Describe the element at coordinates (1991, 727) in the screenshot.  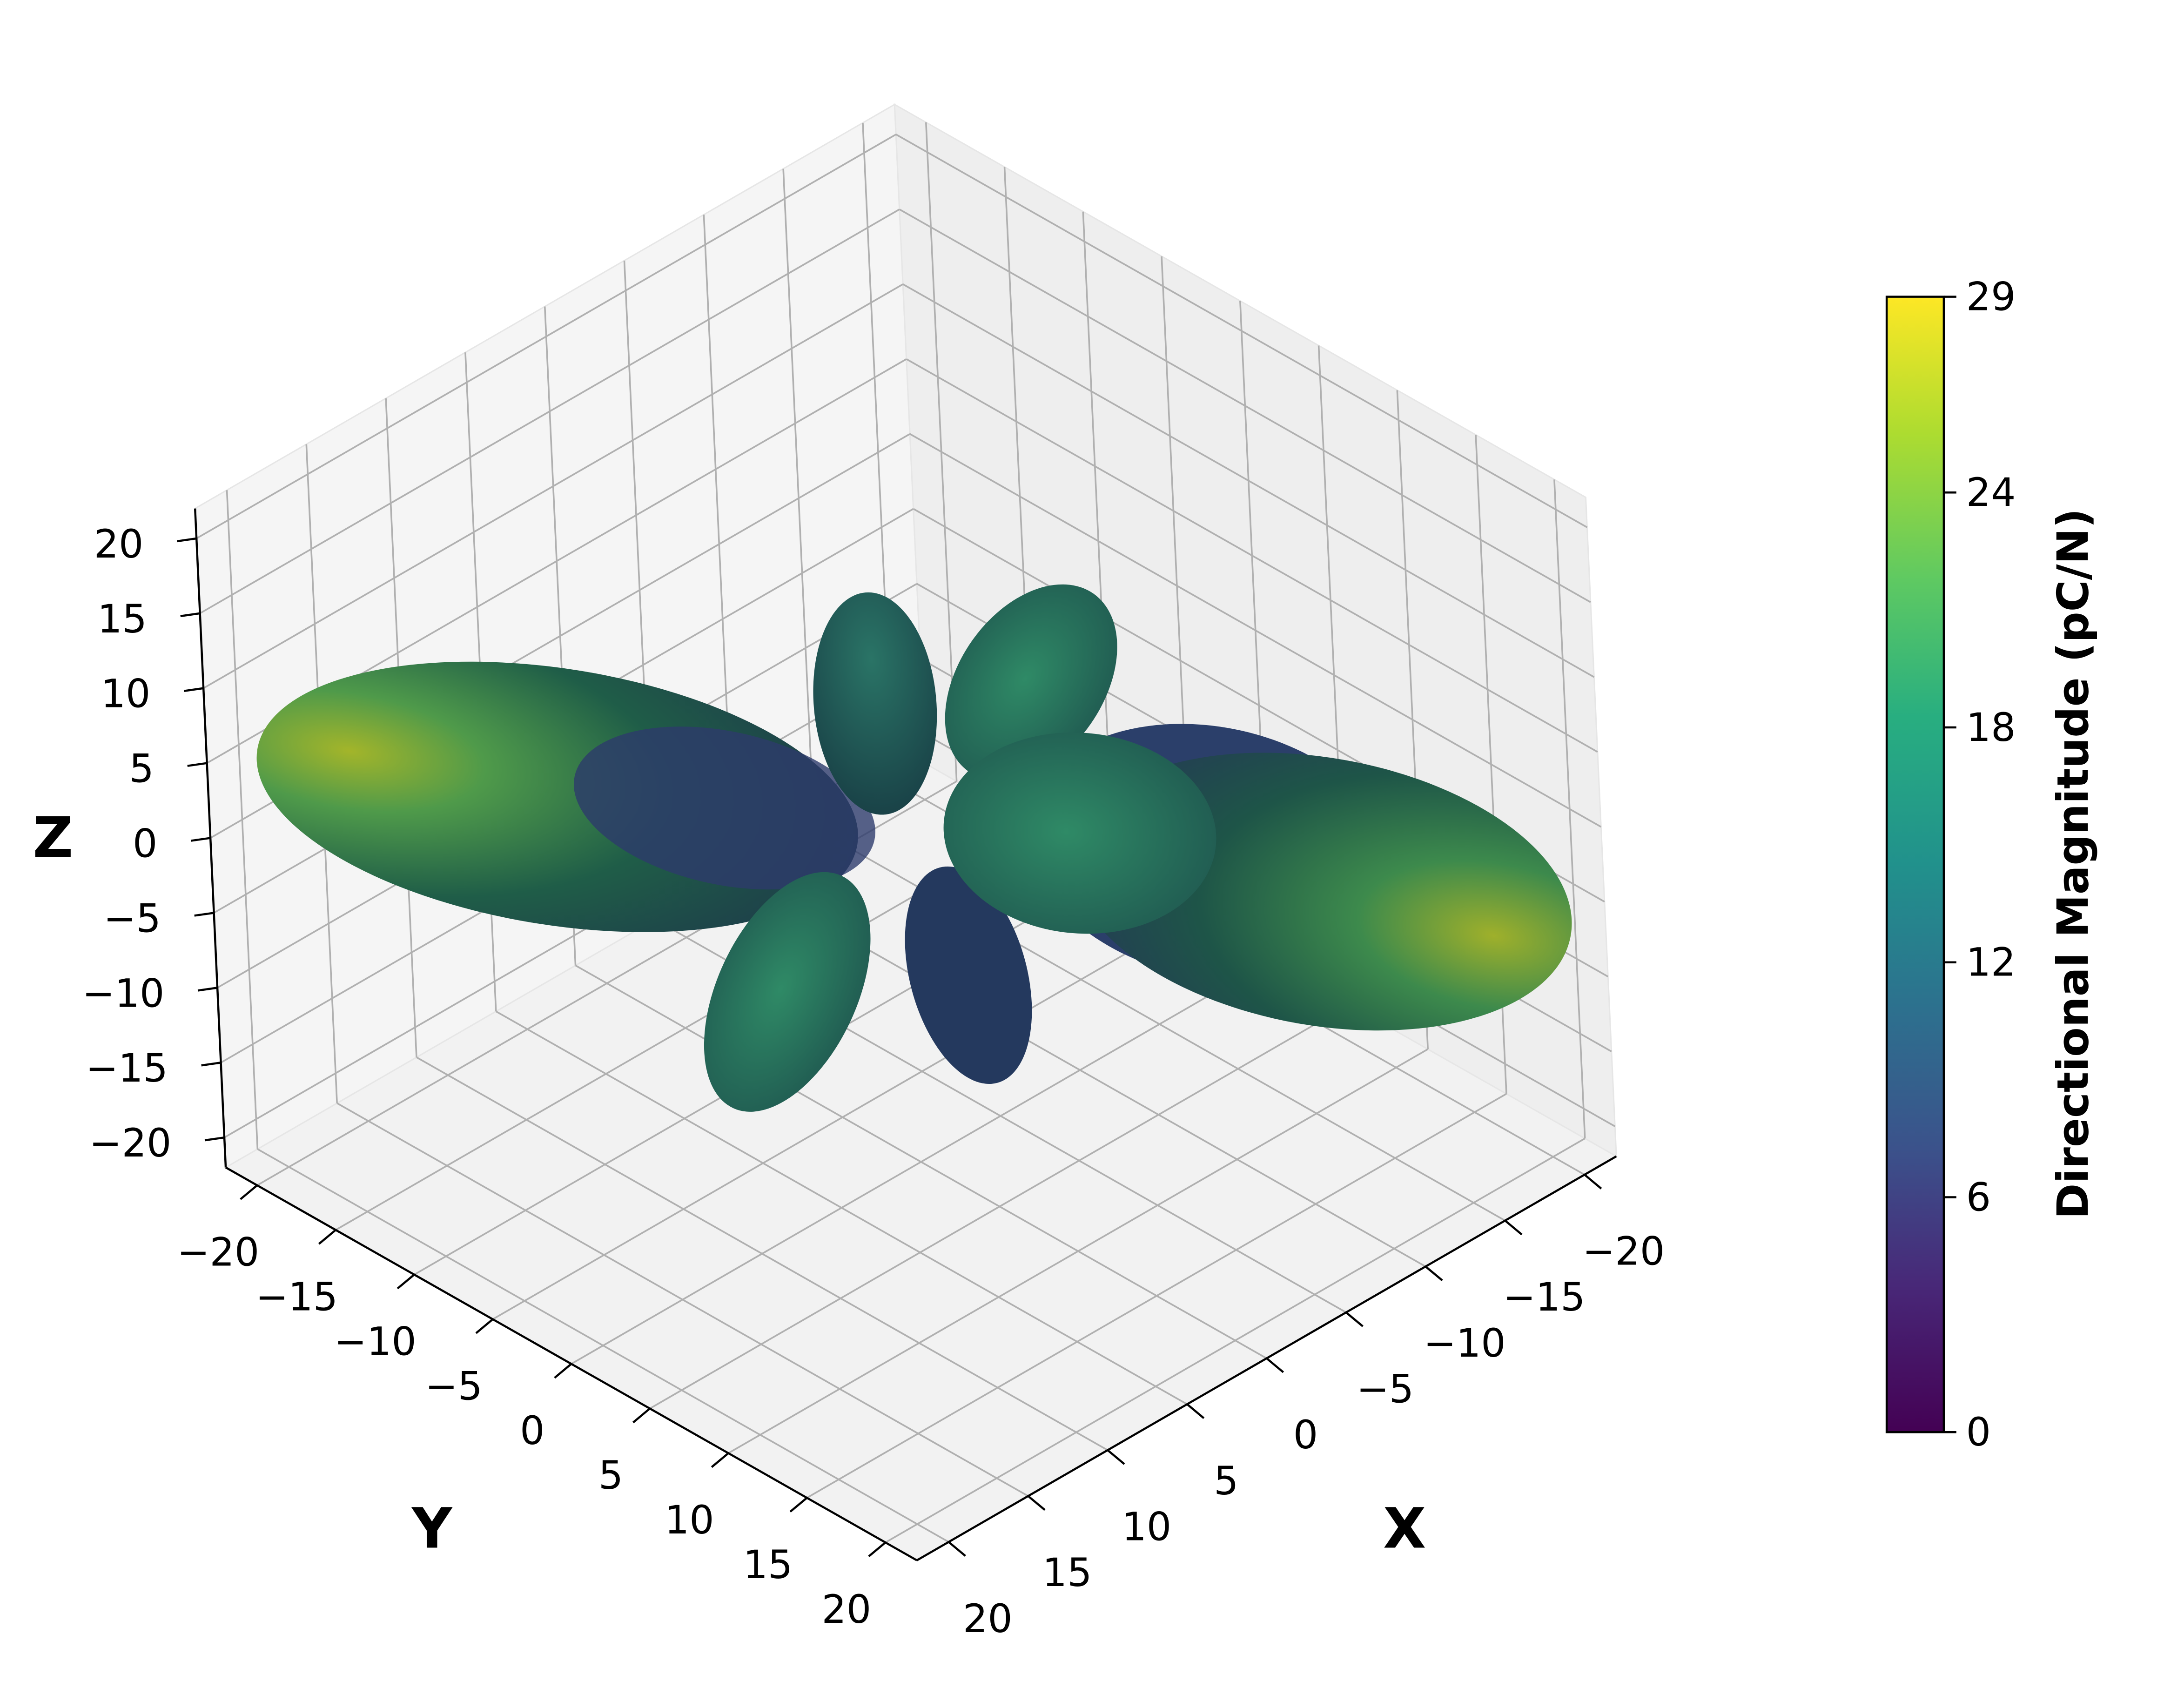
I see `colorbar-tick-label: 18` at that location.